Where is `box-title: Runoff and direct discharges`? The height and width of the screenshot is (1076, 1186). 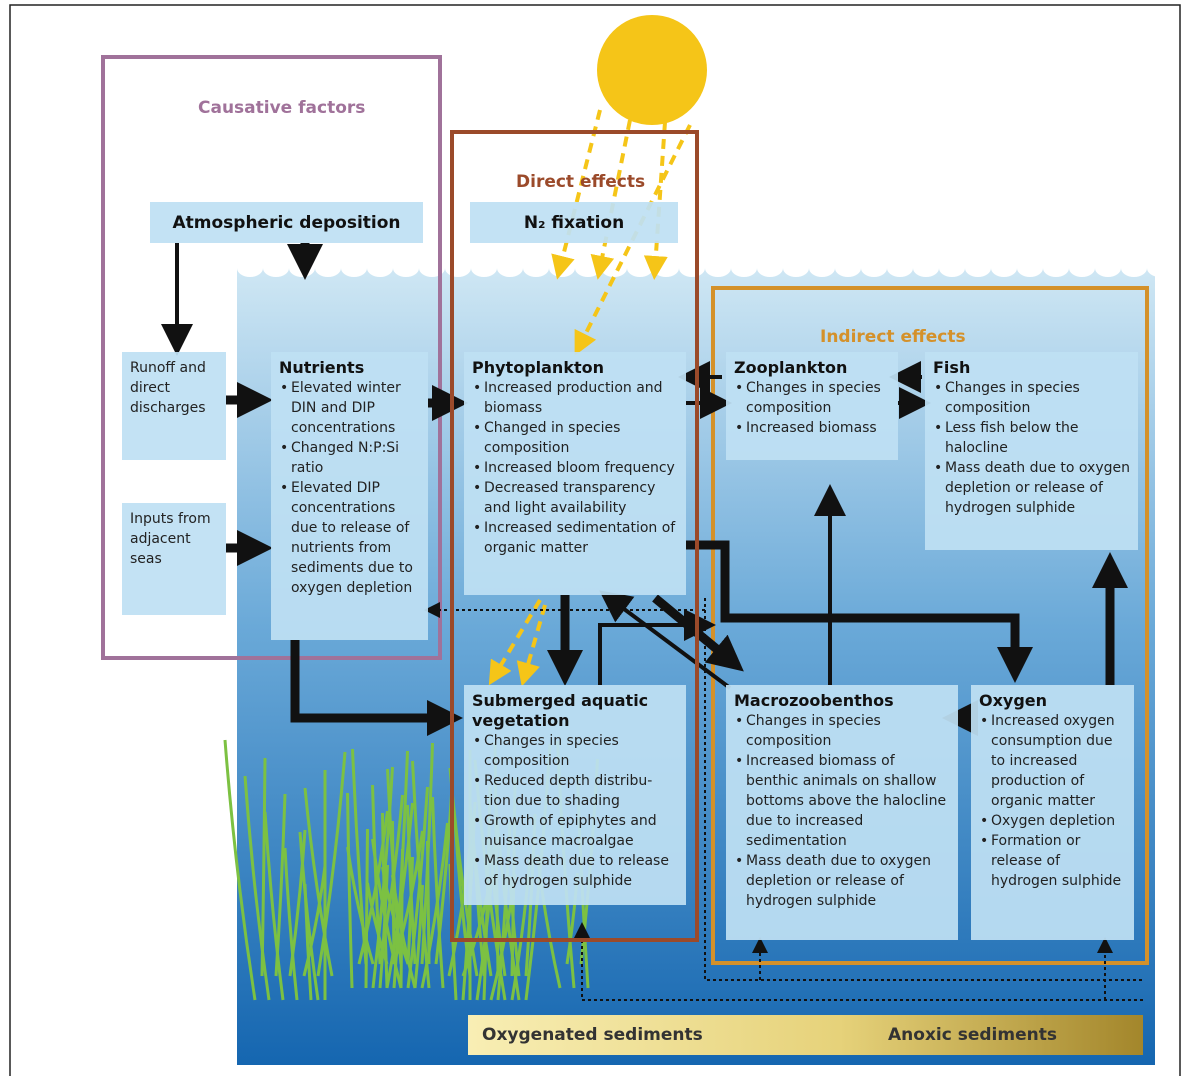
box-title: Runoff and direct discharges is located at coordinates (168, 388).